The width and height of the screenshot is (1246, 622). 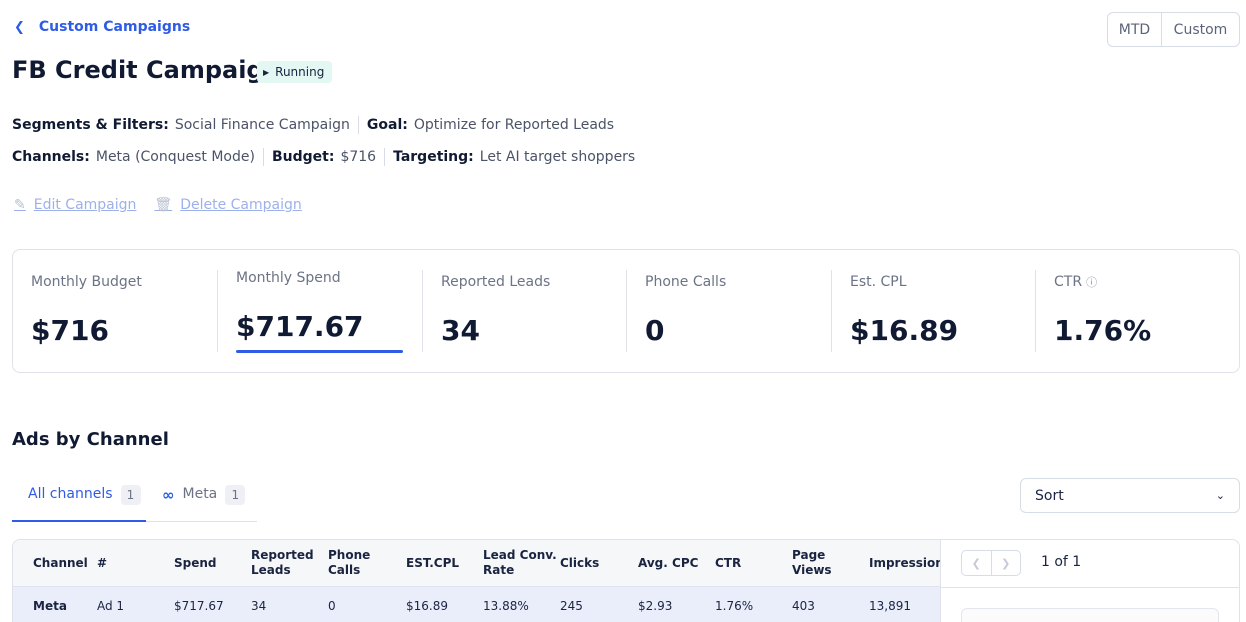 I want to click on targeting-label: Targeting:, so click(x=433, y=157).